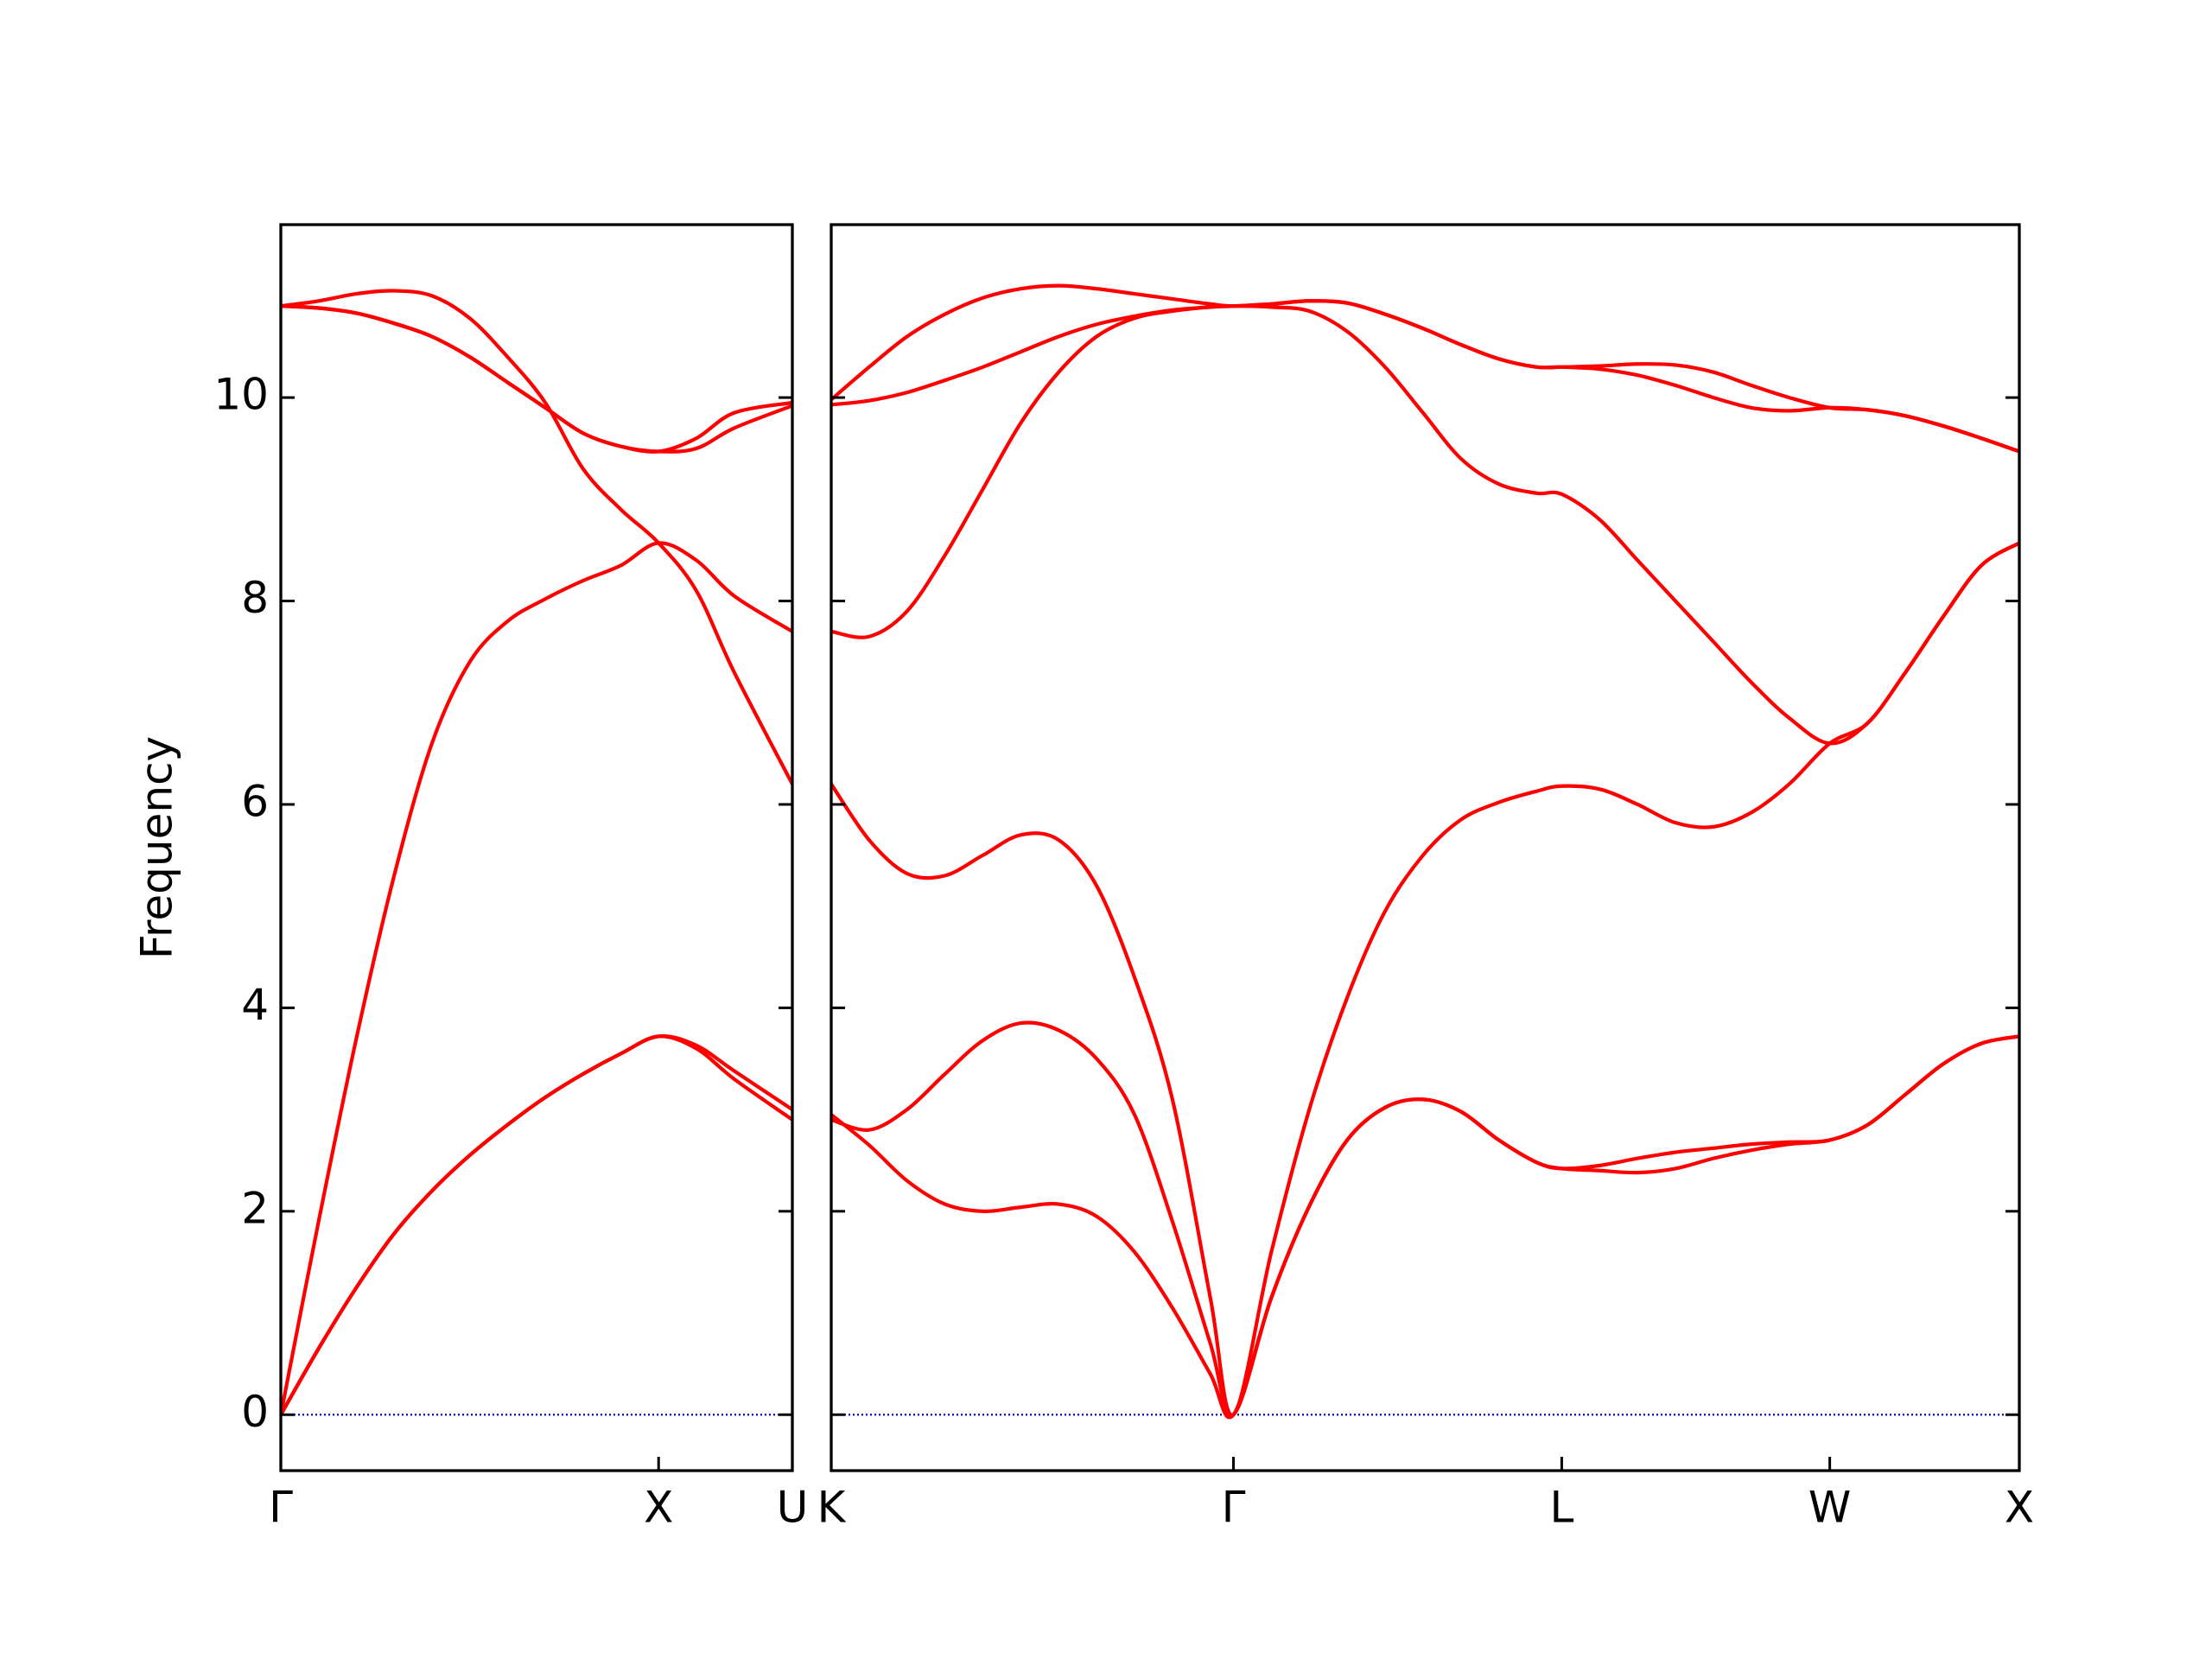 The height and width of the screenshot is (1659, 2212). What do you see at coordinates (255, 1412) in the screenshot?
I see `y-tick-label: 0` at bounding box center [255, 1412].